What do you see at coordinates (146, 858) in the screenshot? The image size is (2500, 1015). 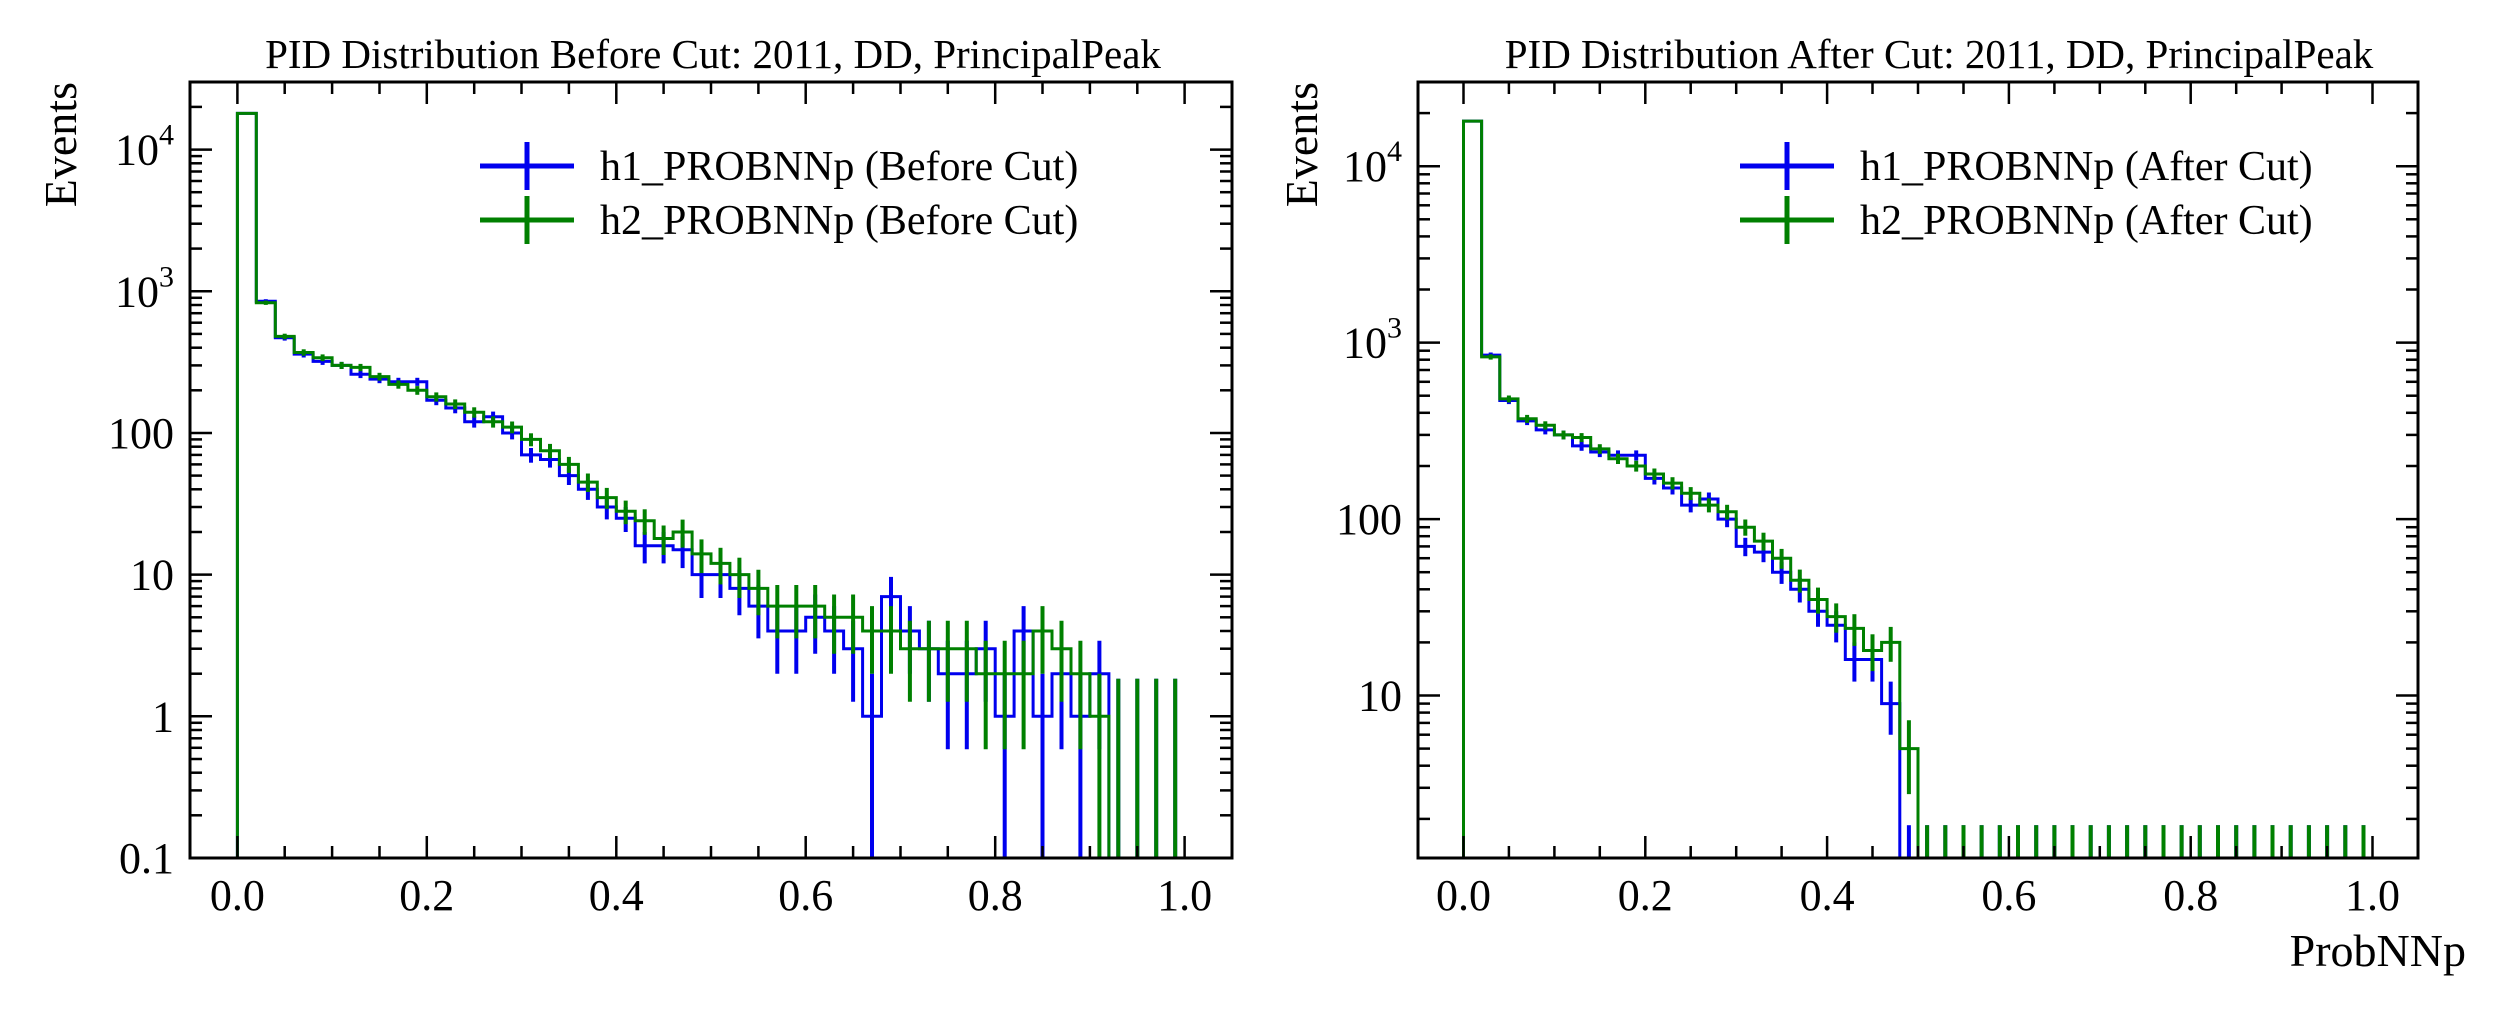 I see `y-tick-label: 0.1` at bounding box center [146, 858].